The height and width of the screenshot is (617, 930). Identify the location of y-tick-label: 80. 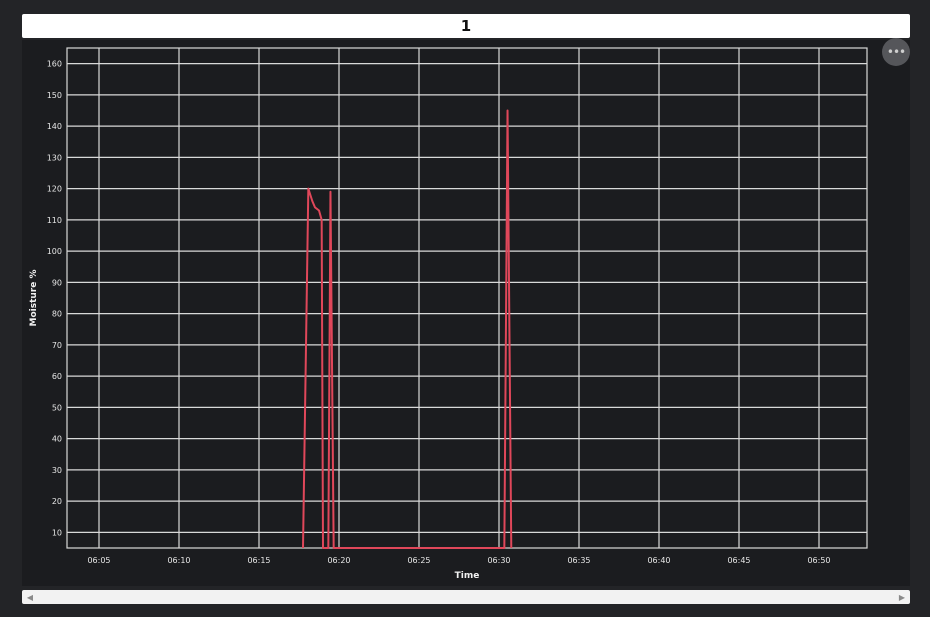
(57, 314).